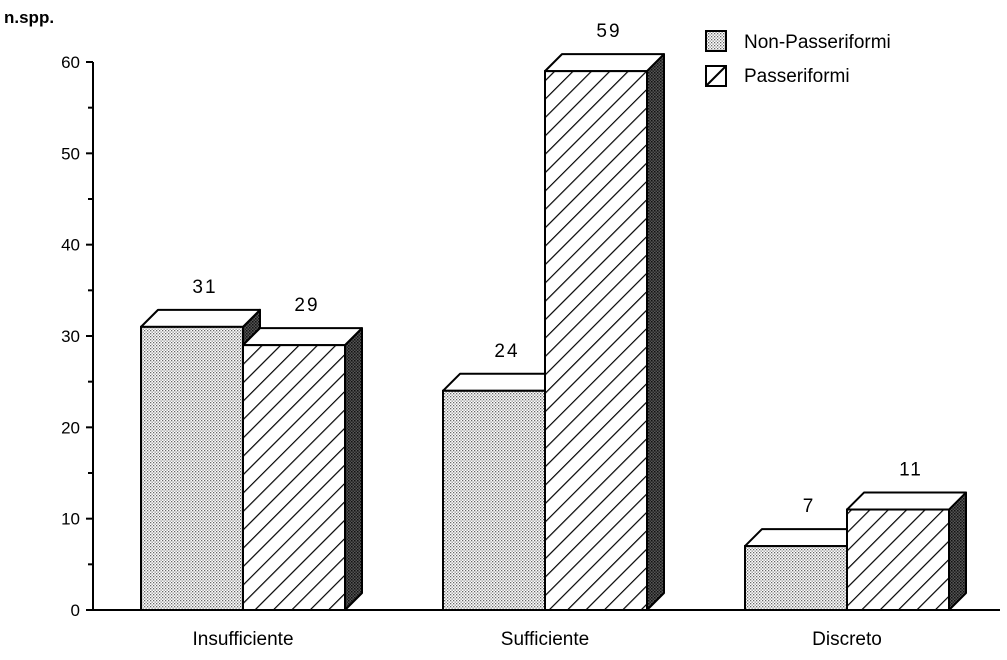  I want to click on data-label: 31, so click(204, 287).